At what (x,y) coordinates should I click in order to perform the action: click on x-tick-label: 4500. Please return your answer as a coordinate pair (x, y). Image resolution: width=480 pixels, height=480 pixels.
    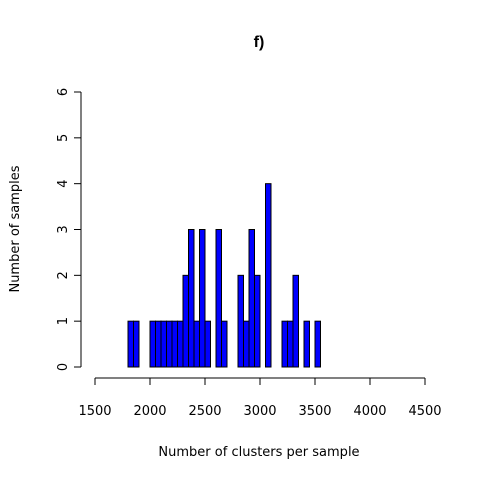
    Looking at the image, I should click on (424, 411).